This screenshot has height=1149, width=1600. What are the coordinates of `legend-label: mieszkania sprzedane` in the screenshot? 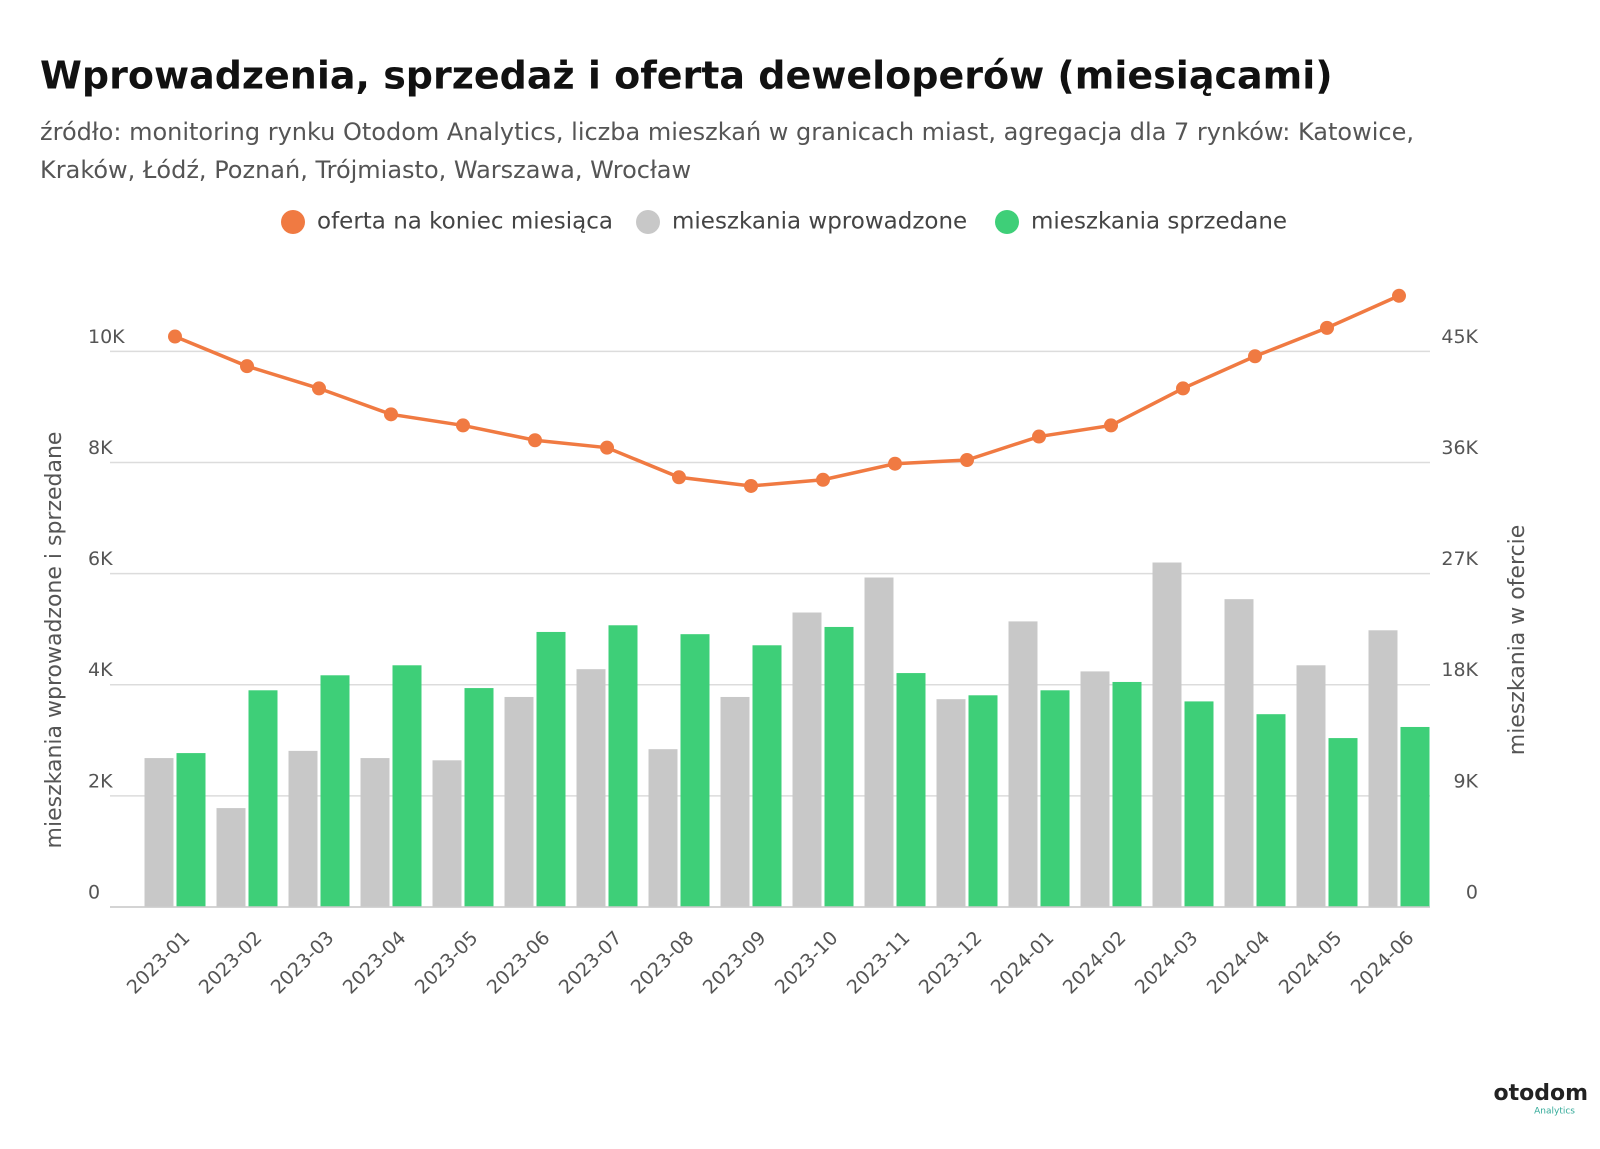 It's located at (1159, 222).